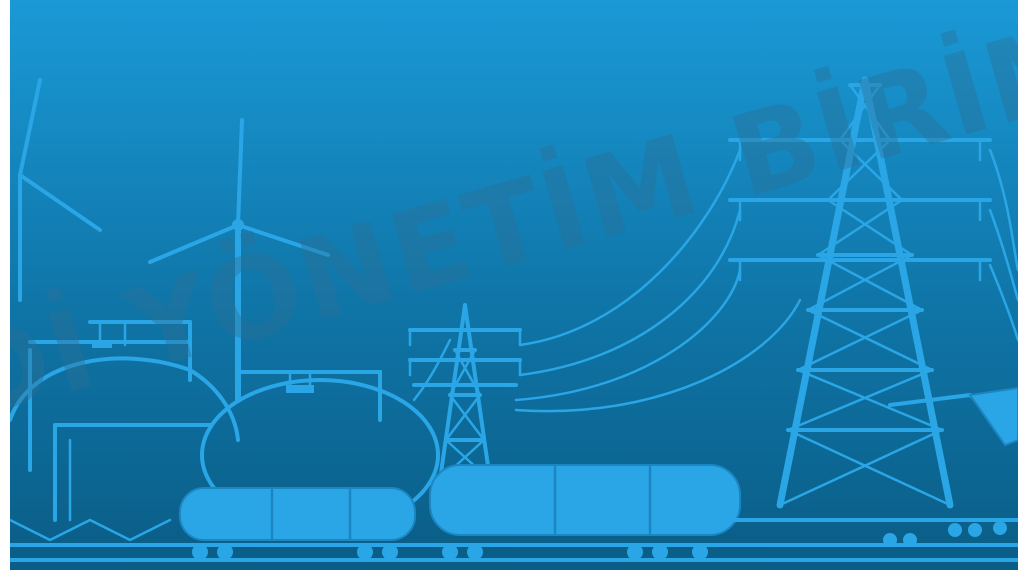 The image size is (1030, 575). I want to click on solar-panel, so click(953, 416).